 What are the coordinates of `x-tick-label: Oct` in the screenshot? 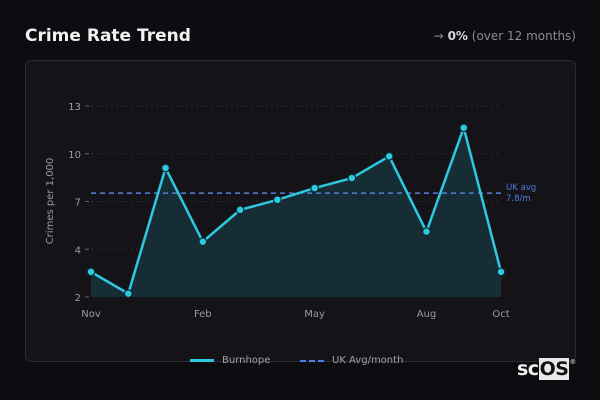 It's located at (500, 314).